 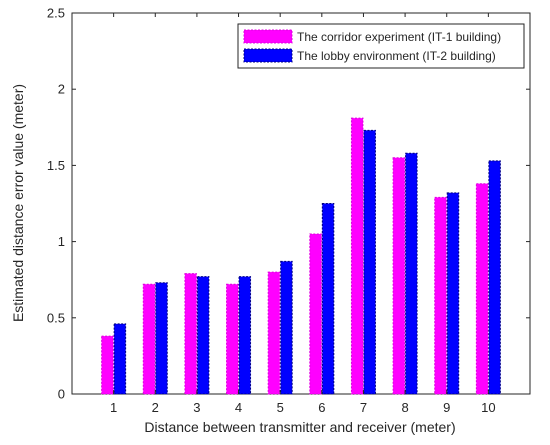 What do you see at coordinates (404, 407) in the screenshot?
I see `x-tick-label-8: 8` at bounding box center [404, 407].